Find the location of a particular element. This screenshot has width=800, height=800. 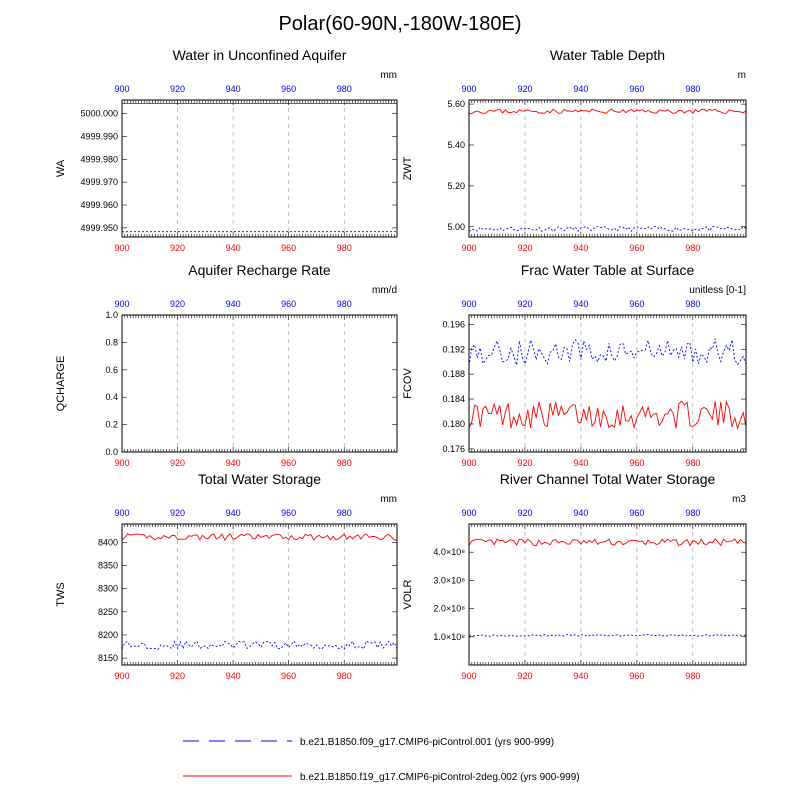

units-label: m3 is located at coordinates (739, 499).